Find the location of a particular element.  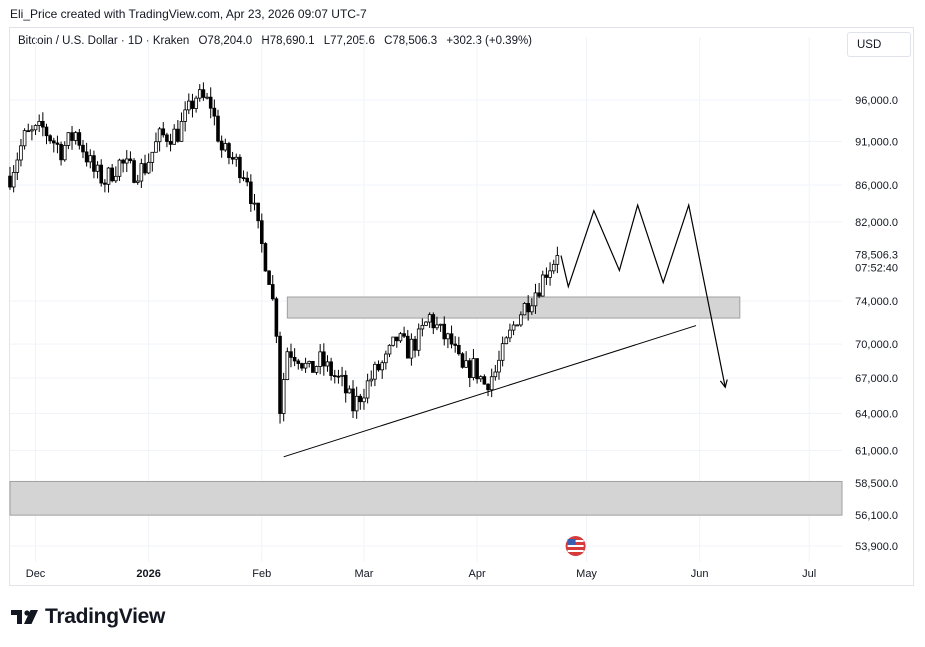

flag-stripe is located at coordinates (575, 551).